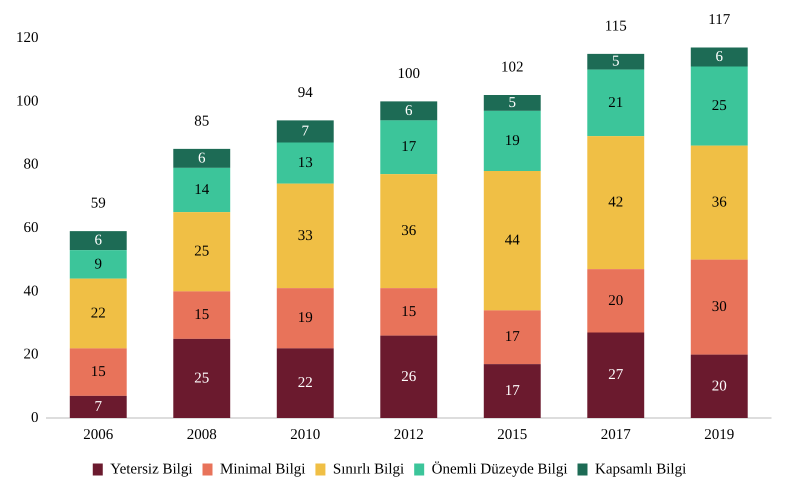  I want to click on data-label: 21, so click(616, 102).